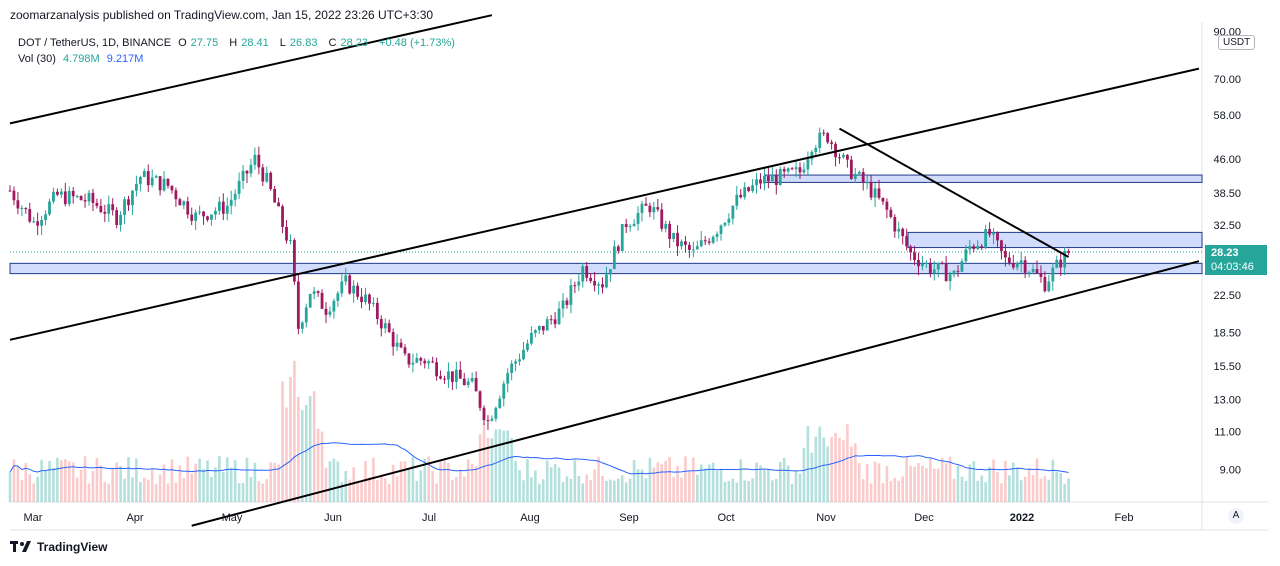 The height and width of the screenshot is (566, 1280). I want to click on channel-top-left, so click(251, 69).